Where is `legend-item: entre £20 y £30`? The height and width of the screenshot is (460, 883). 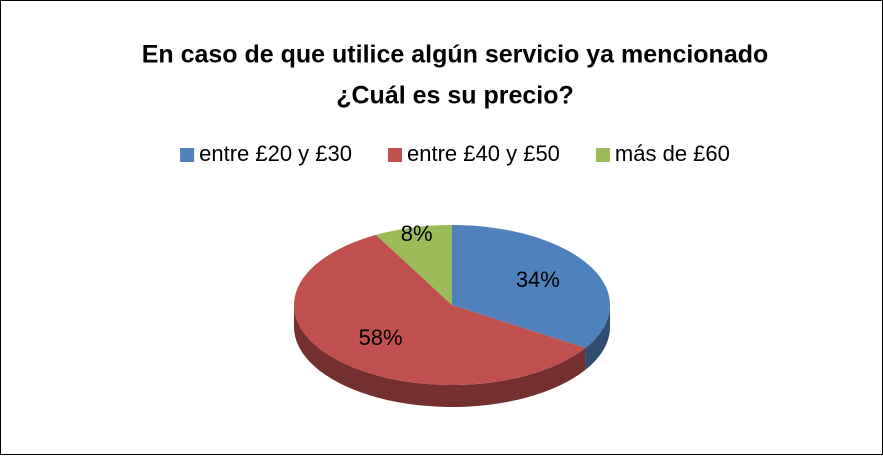 legend-item: entre £20 y £30 is located at coordinates (266, 153).